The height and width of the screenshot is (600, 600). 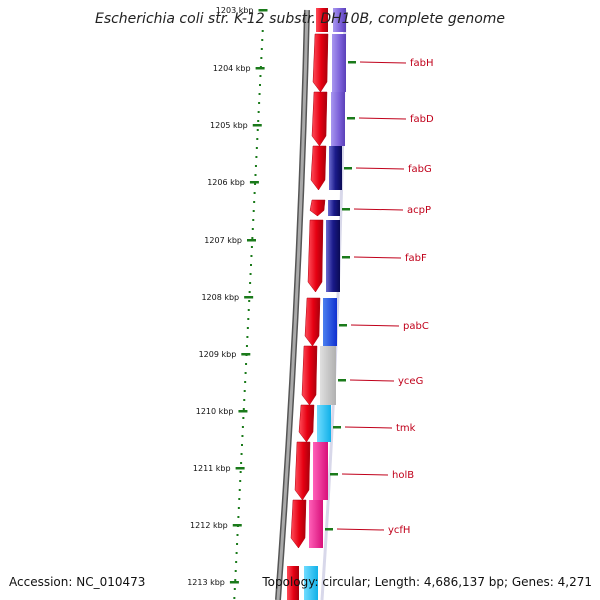 What do you see at coordinates (385, 297) in the screenshot?
I see `gene-labels: fabH fabD fabG acpP fabF pabC yceG tmk holB ycfH` at bounding box center [385, 297].